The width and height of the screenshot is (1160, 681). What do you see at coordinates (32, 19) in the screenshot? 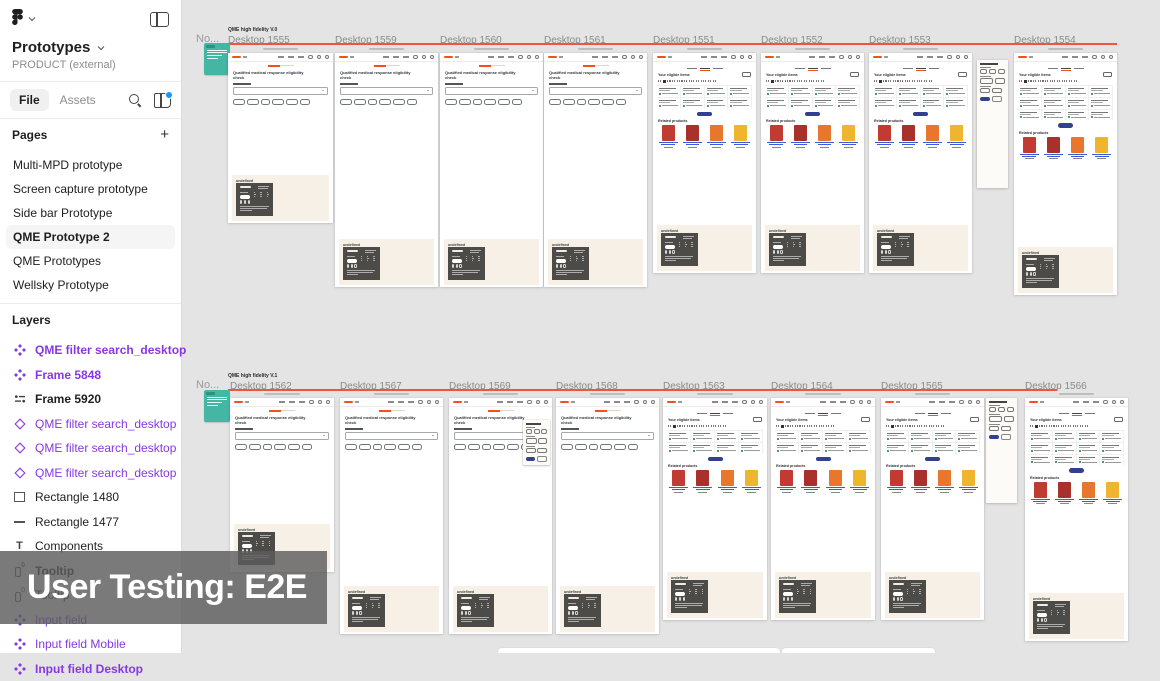
I see `main-menu-chevron-icon` at bounding box center [32, 19].